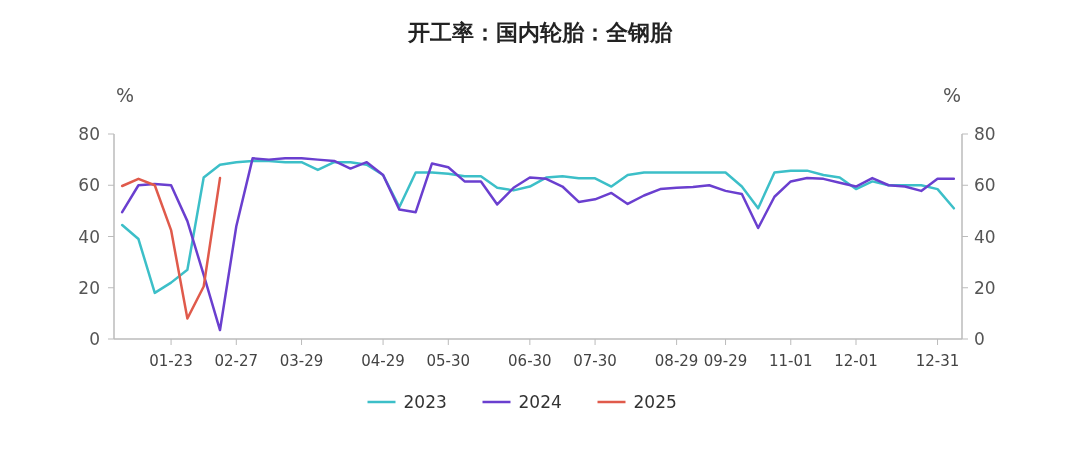 Image resolution: width=1080 pixels, height=466 pixels. What do you see at coordinates (125, 95) in the screenshot?
I see `y-axis-title: %` at bounding box center [125, 95].